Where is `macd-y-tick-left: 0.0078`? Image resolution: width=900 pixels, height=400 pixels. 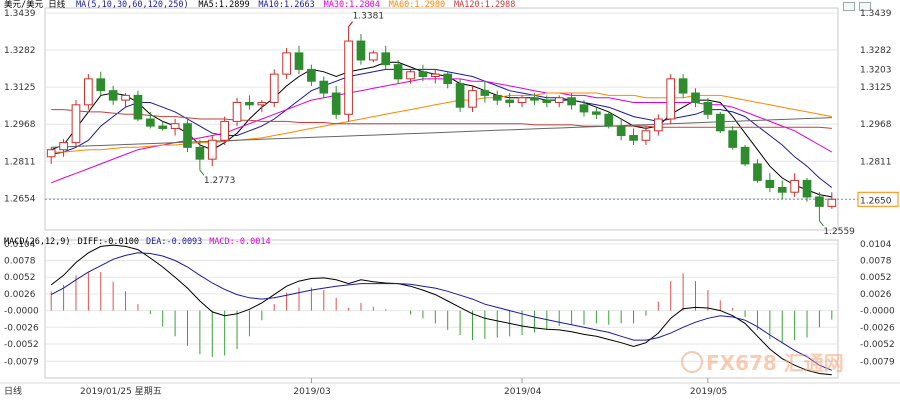 macd-y-tick-left: 0.0078 is located at coordinates (20, 262).